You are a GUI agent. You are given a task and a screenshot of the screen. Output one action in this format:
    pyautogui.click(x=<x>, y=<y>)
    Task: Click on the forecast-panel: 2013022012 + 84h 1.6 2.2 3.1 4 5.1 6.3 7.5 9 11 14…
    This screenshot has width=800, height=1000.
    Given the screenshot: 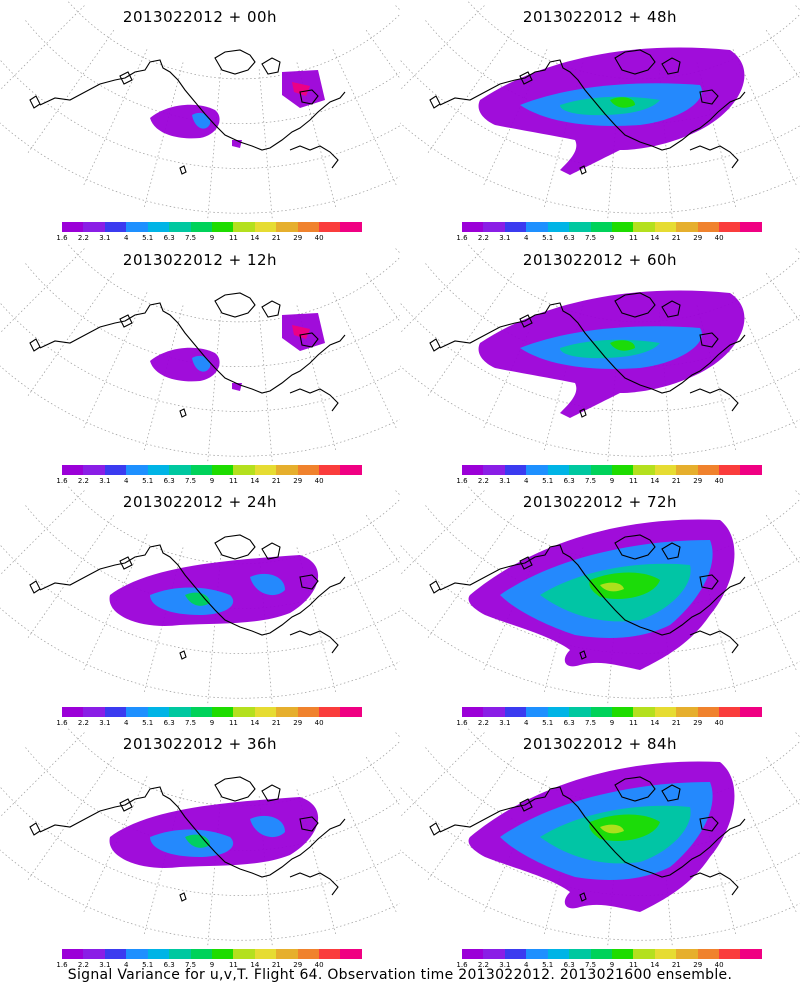 What is the action you would take?
    pyautogui.click(x=600, y=848)
    